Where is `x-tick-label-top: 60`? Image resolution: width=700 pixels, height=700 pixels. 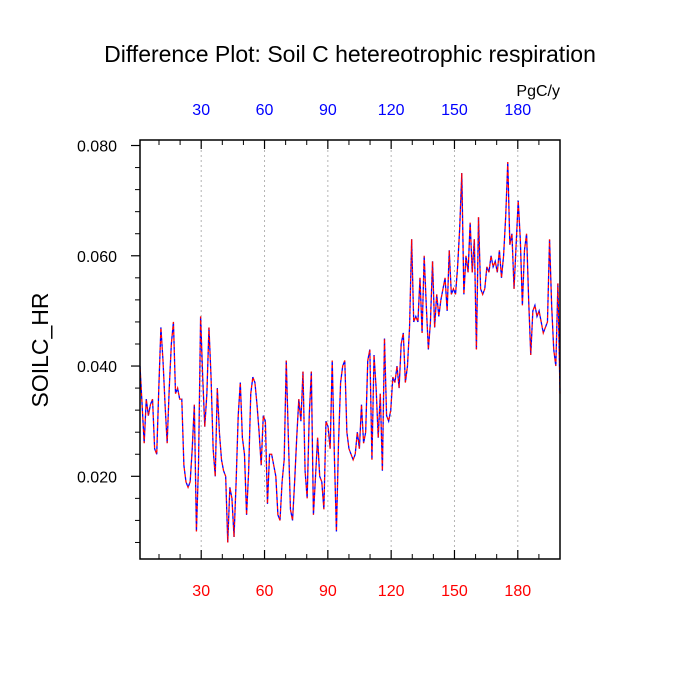 x-tick-label-top: 60 is located at coordinates (265, 110).